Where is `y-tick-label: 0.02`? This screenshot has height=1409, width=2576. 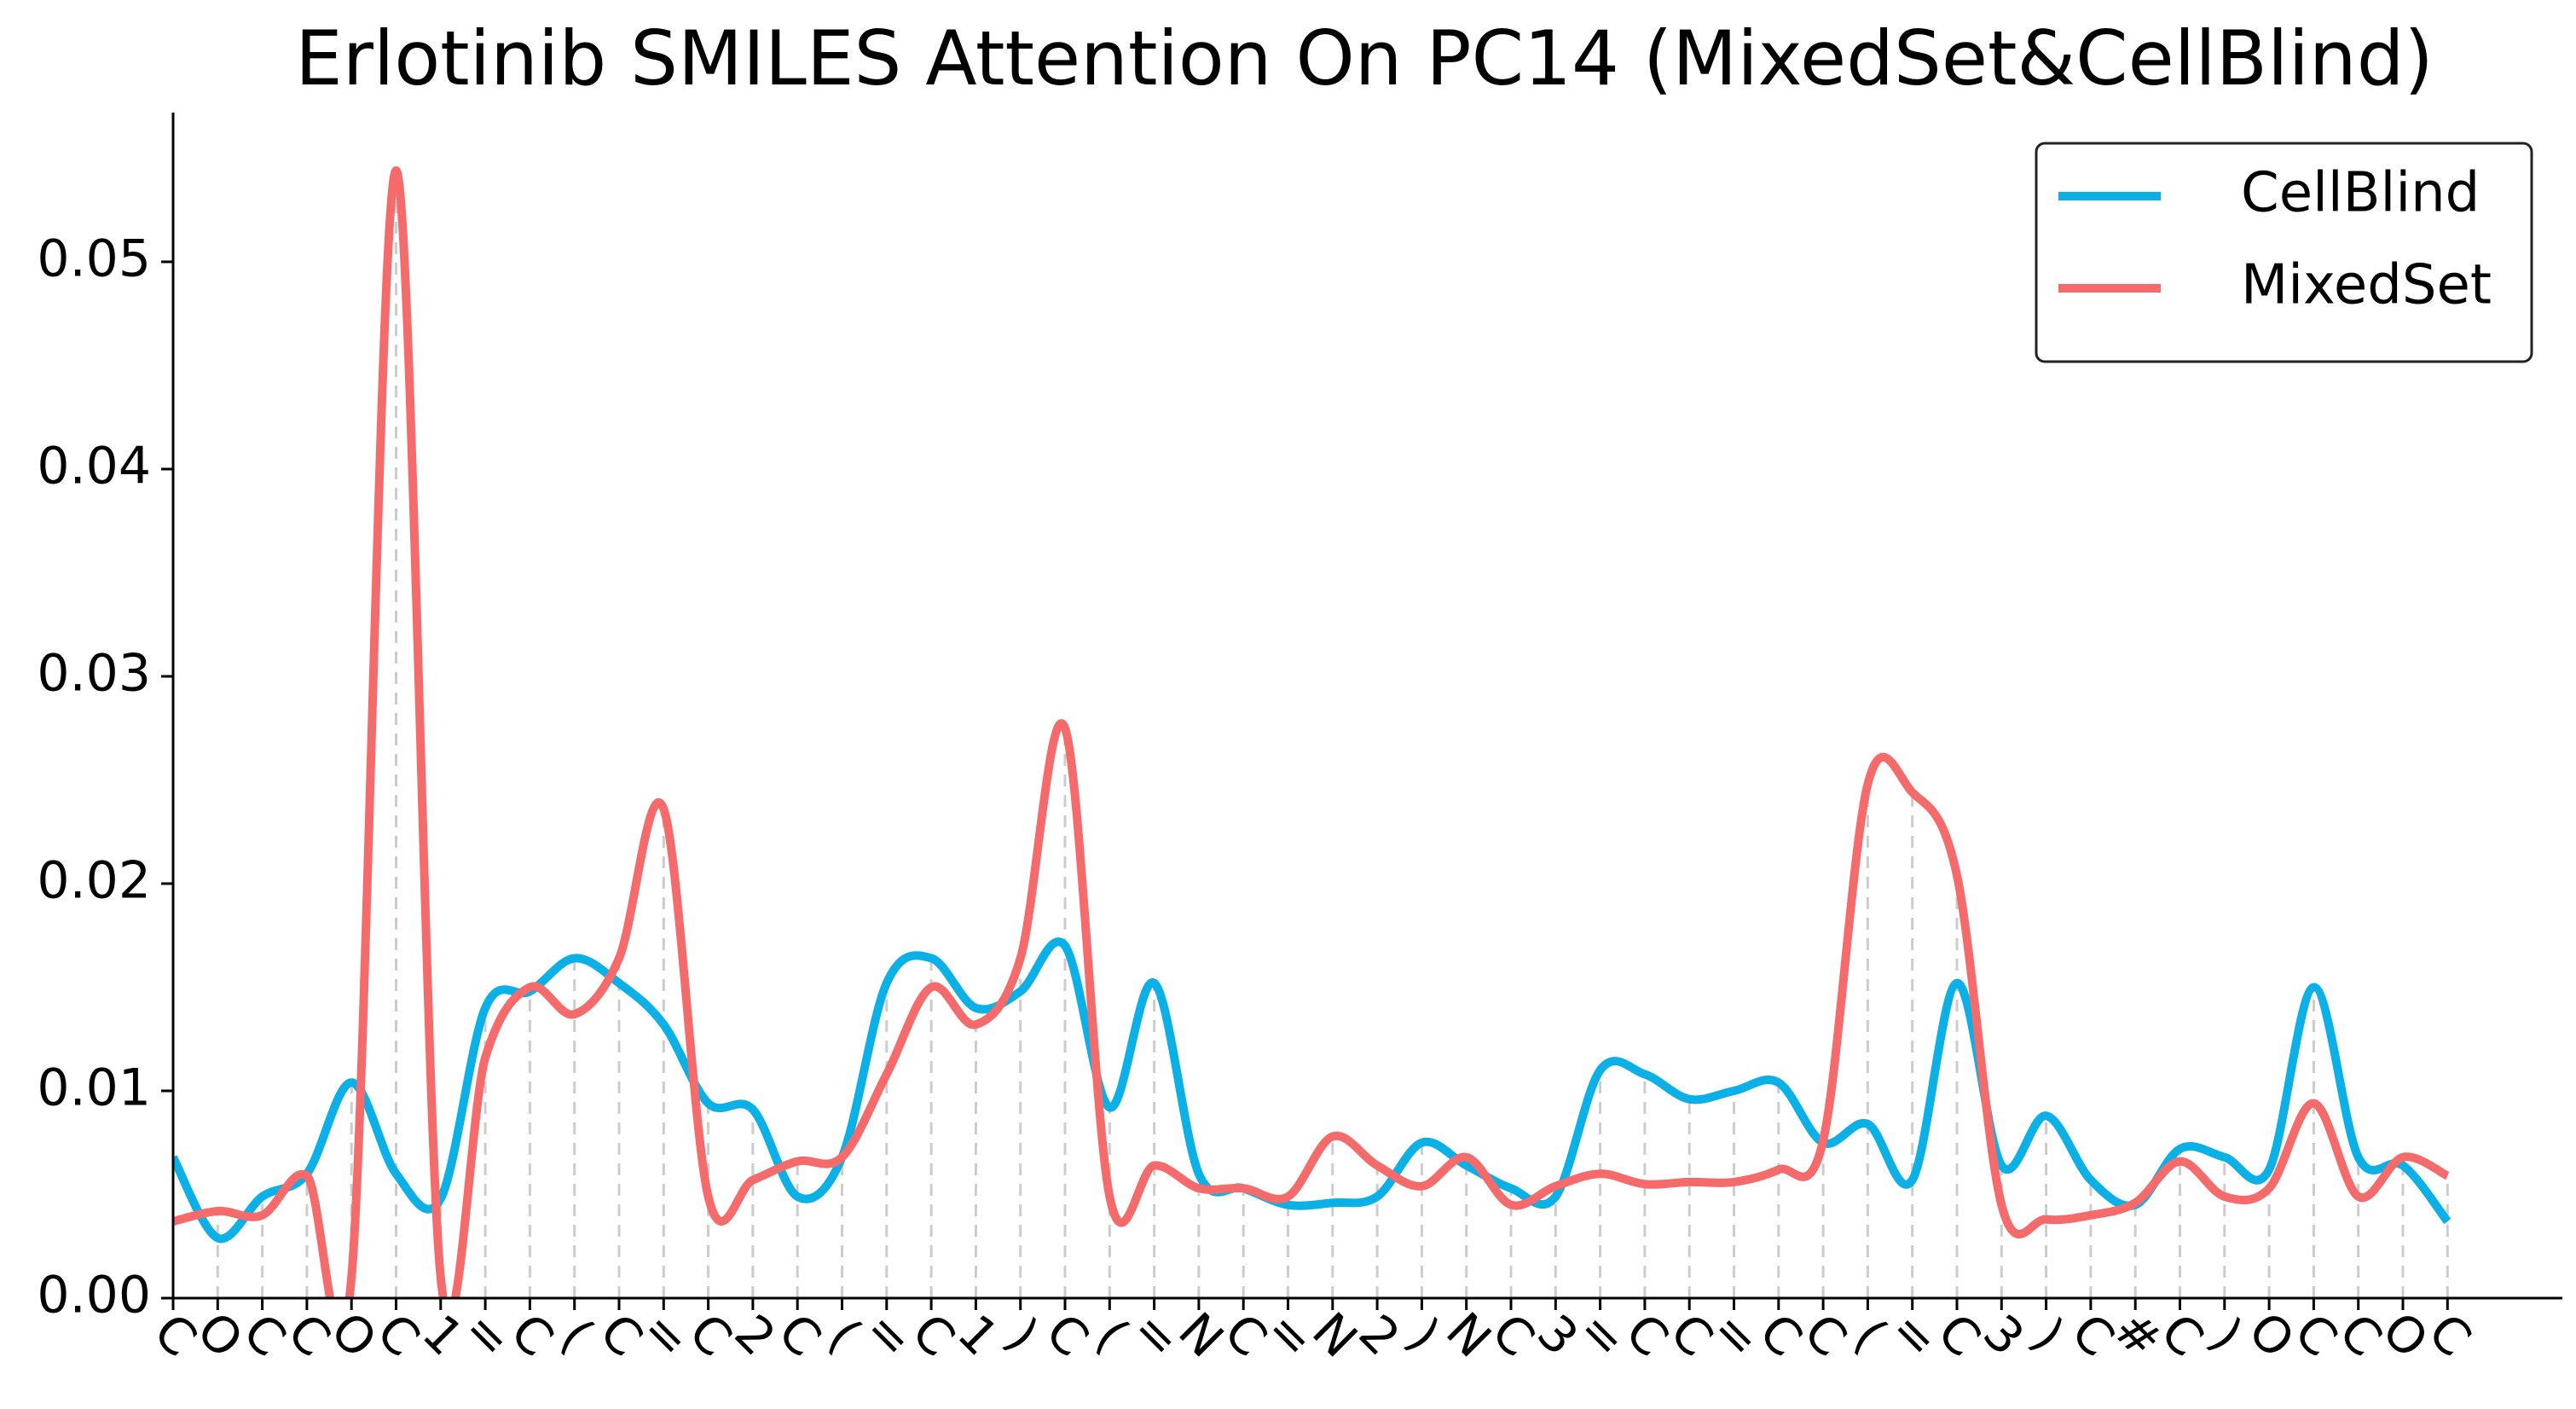 y-tick-label: 0.02 is located at coordinates (94, 881).